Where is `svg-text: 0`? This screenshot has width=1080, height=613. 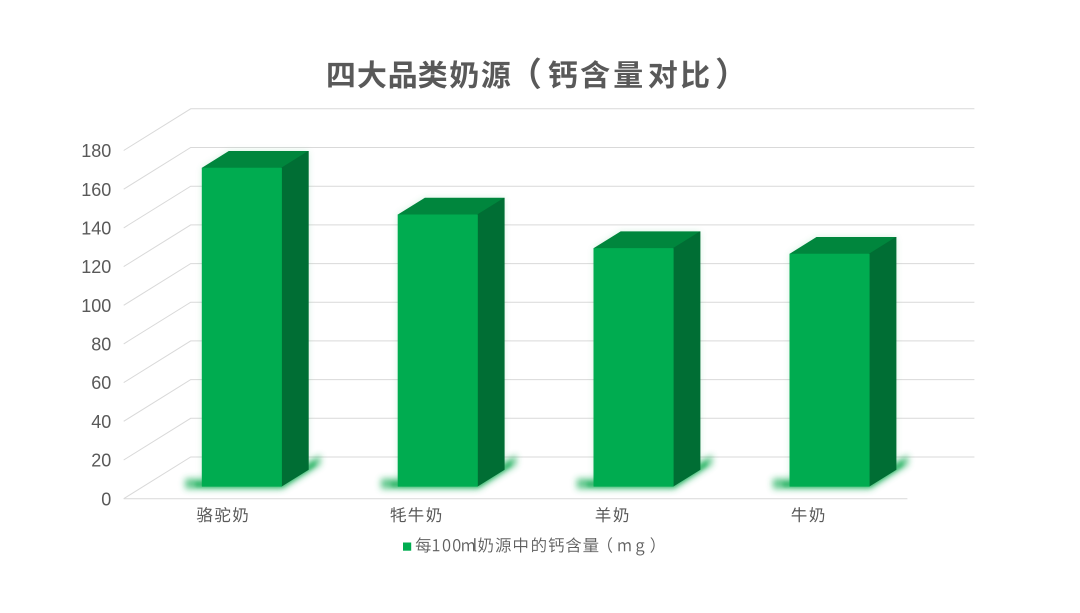 svg-text: 0 is located at coordinates (106, 499).